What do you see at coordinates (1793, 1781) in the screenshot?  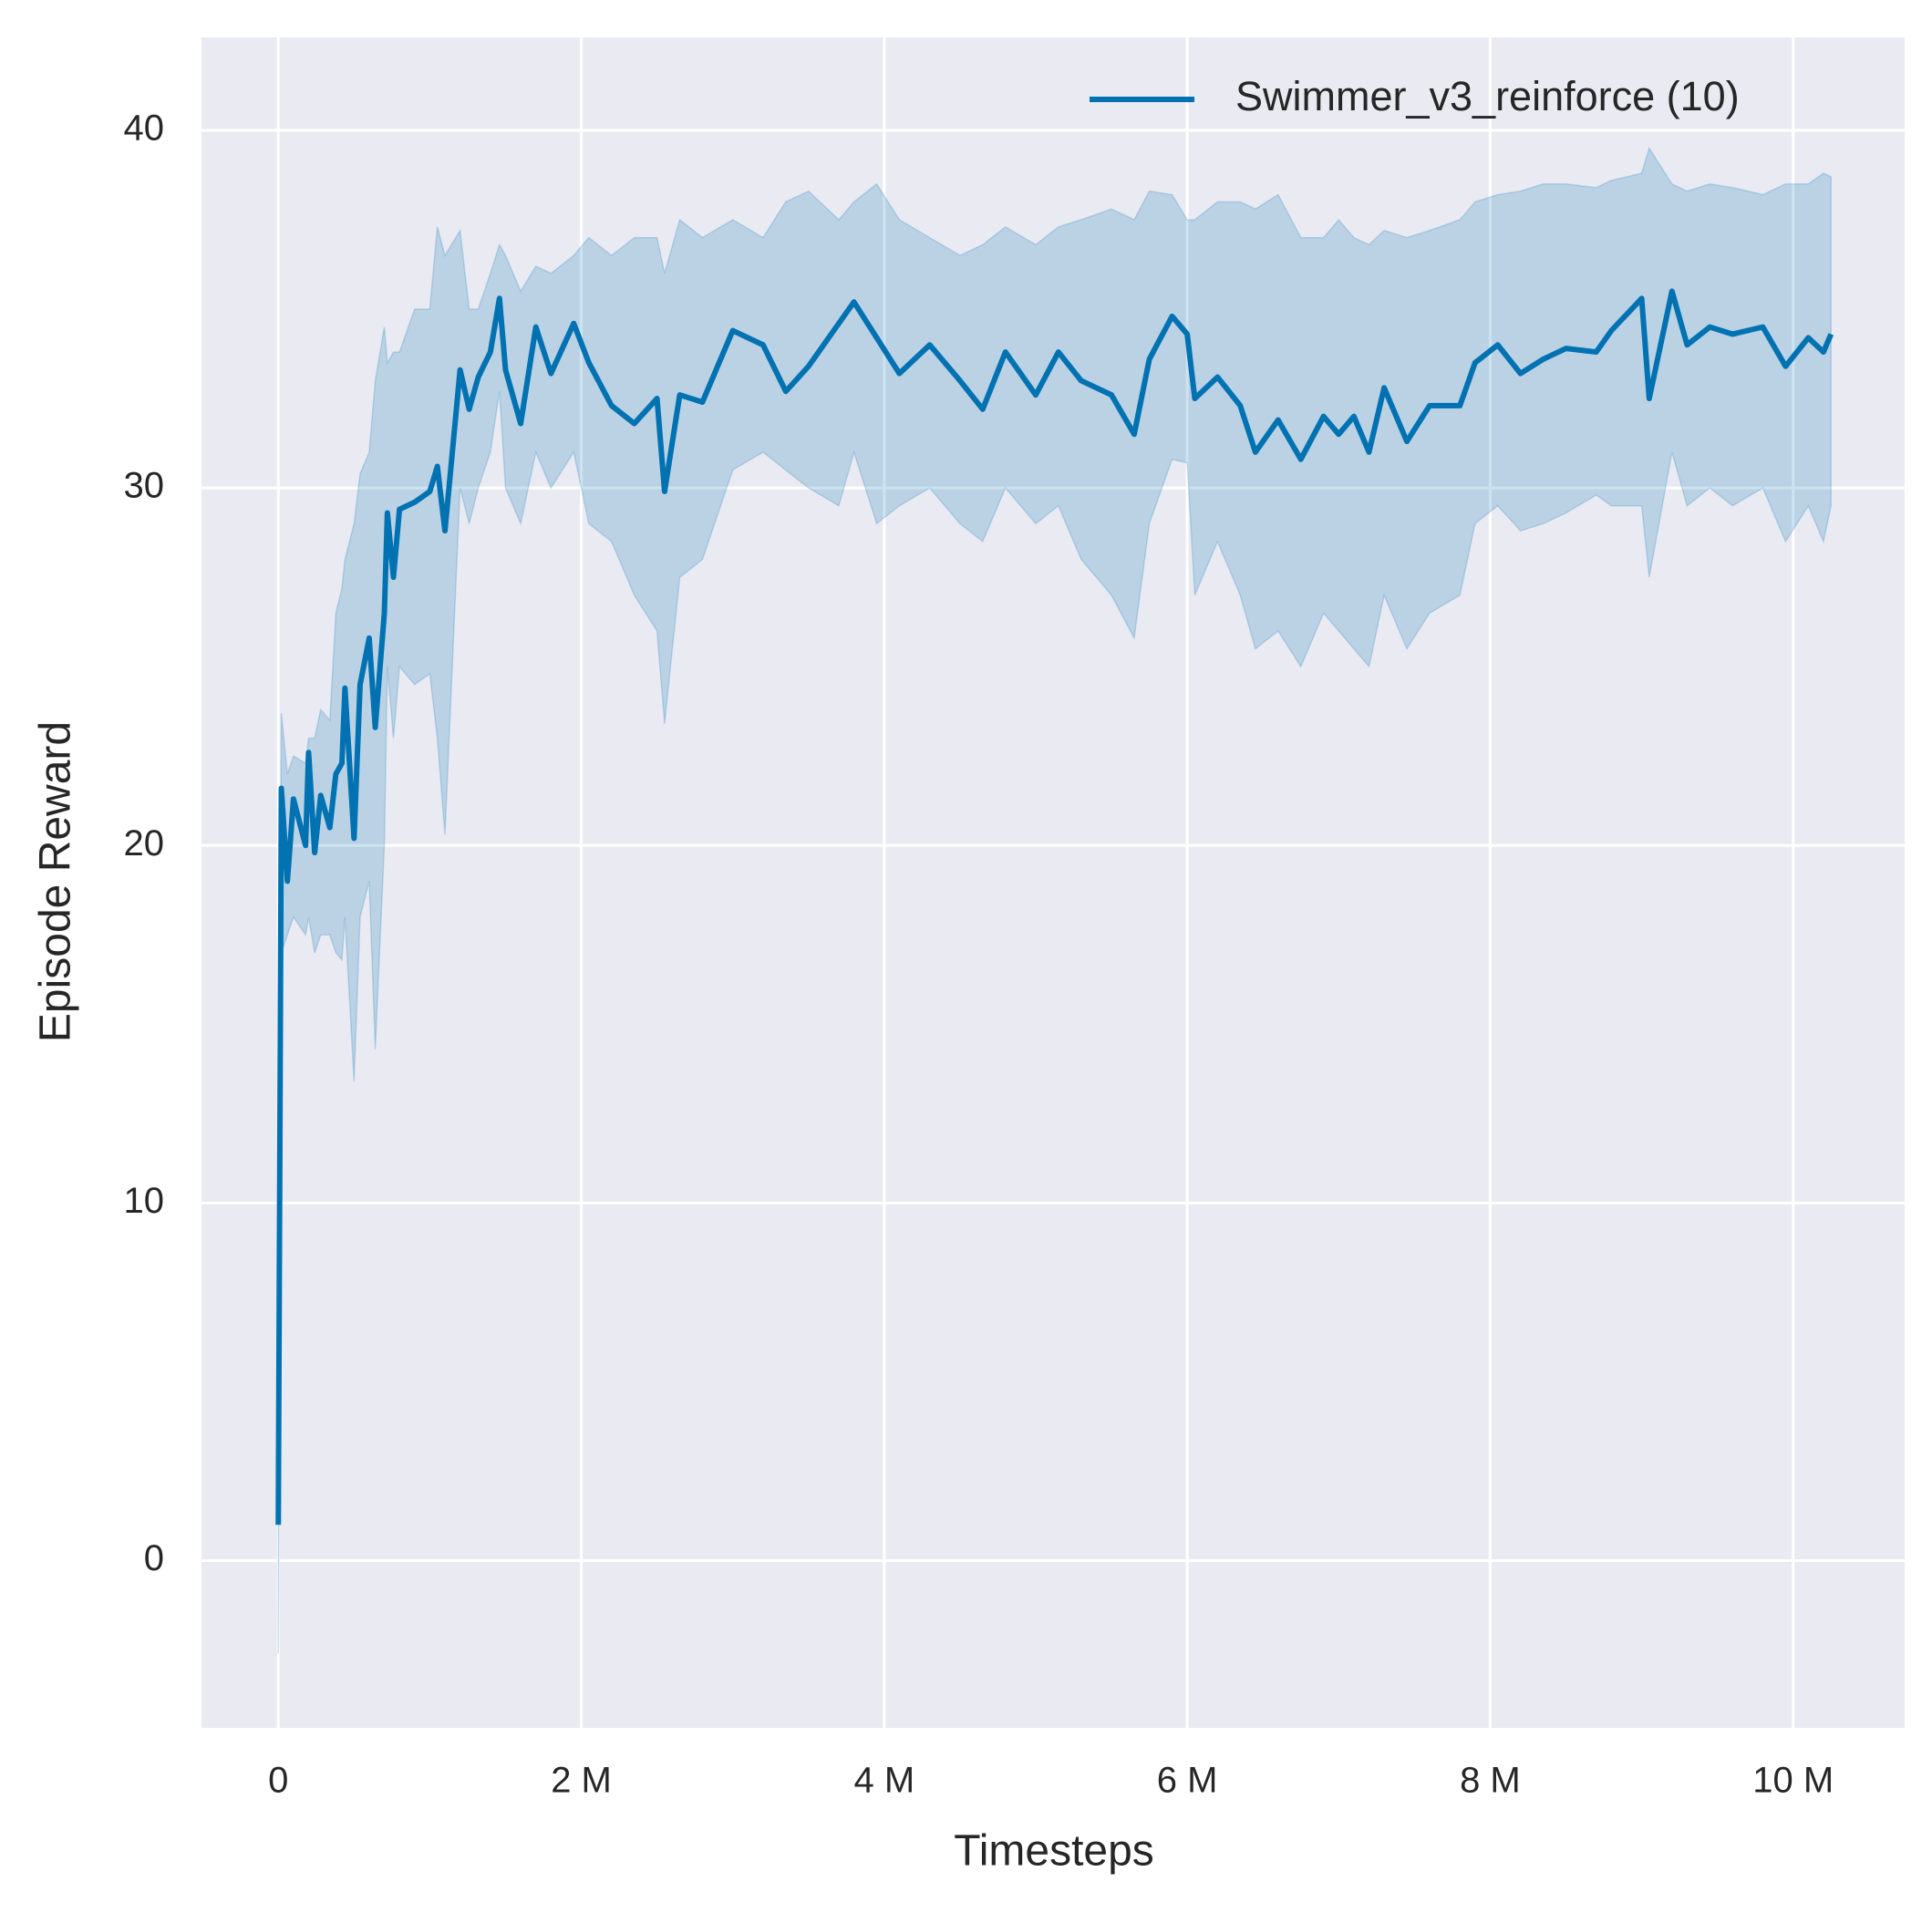 I see `x-tick-label: 10 M` at bounding box center [1793, 1781].